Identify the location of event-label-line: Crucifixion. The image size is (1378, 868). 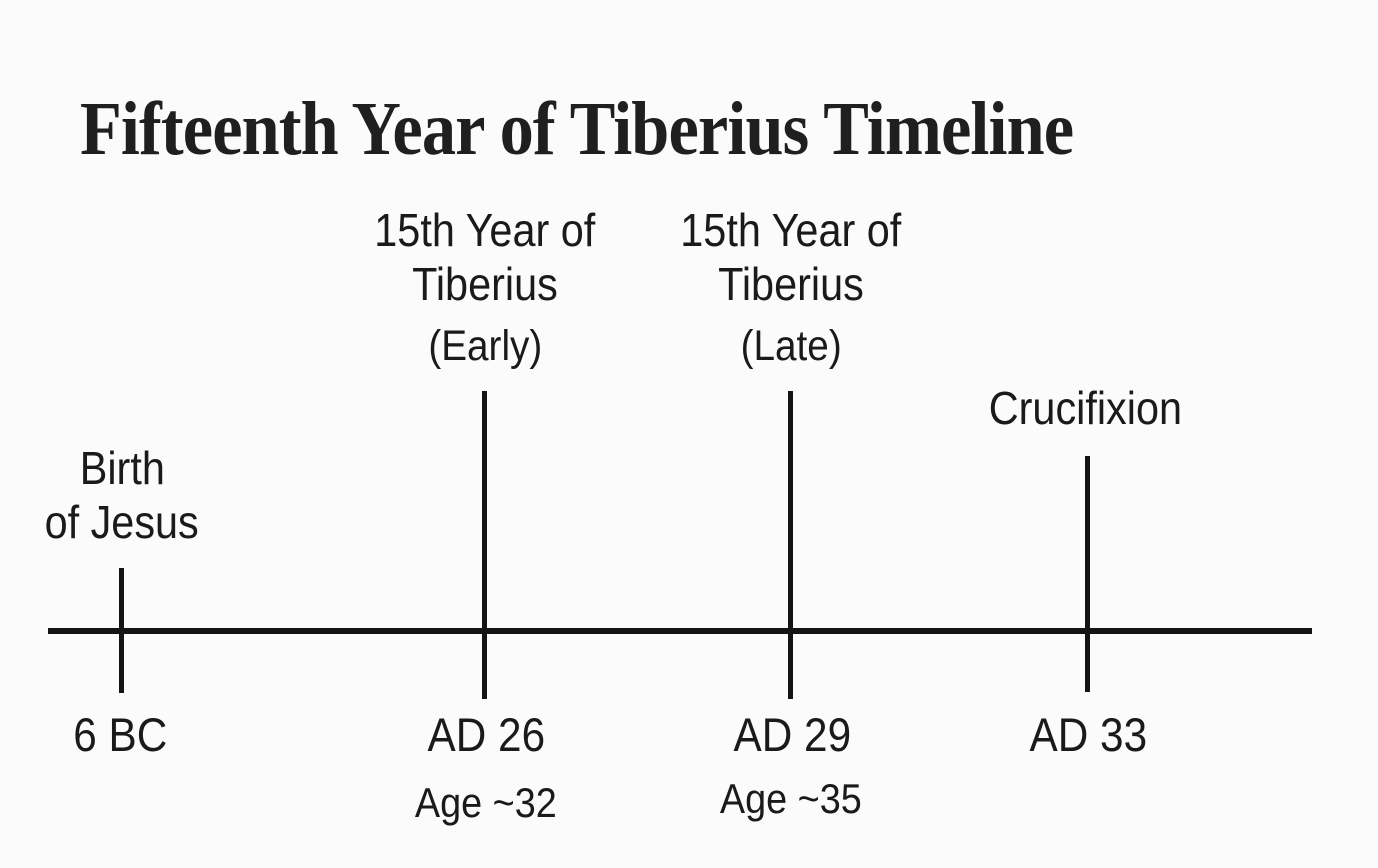
(1085, 408).